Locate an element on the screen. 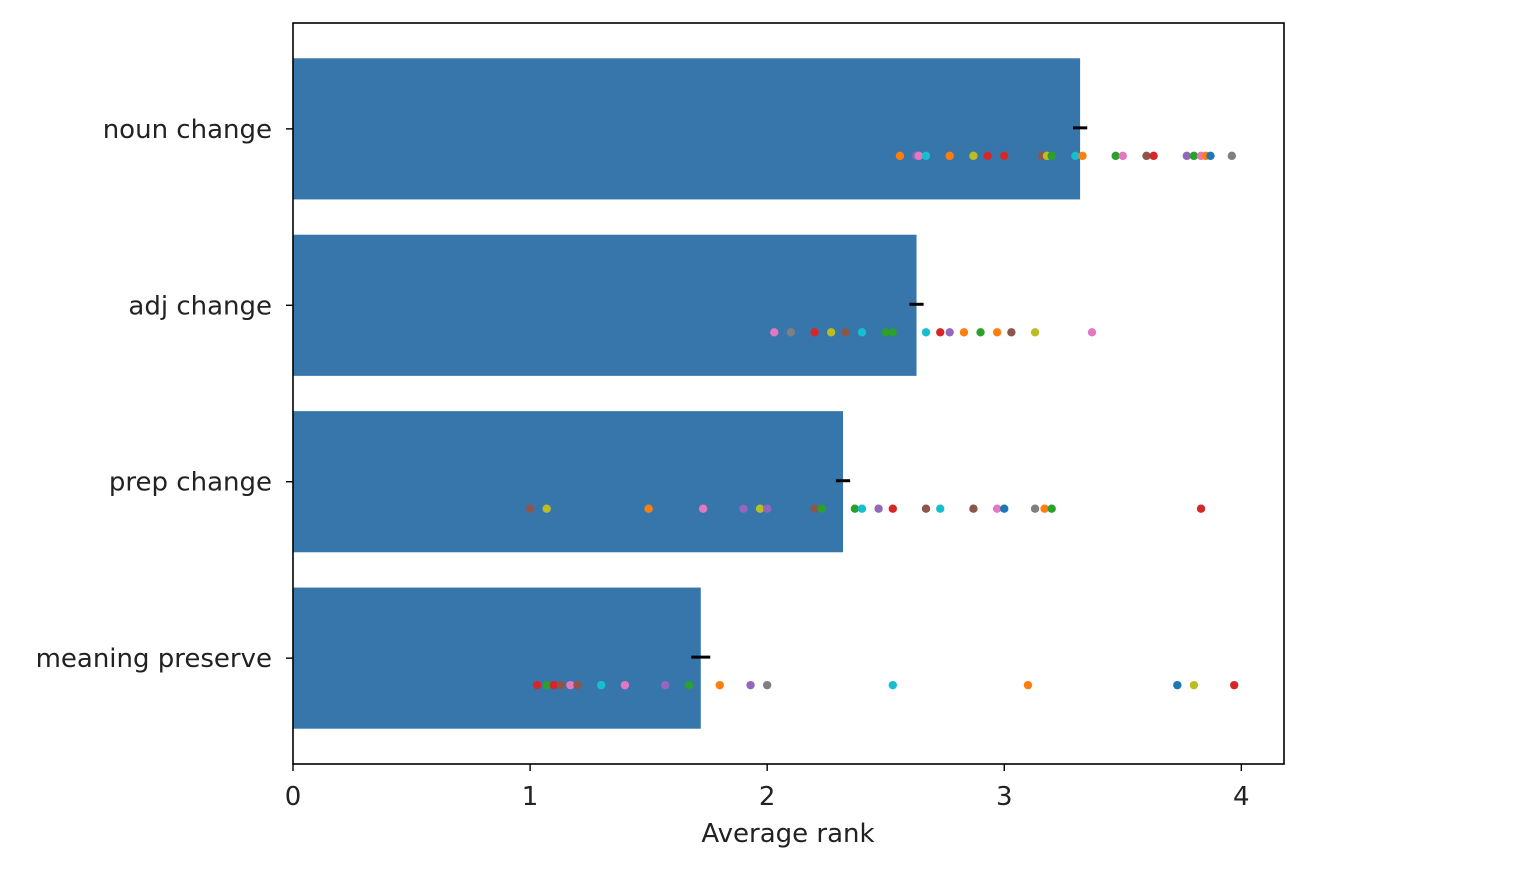 The height and width of the screenshot is (884, 1534). x-tick-label-0: 0 is located at coordinates (293, 797).